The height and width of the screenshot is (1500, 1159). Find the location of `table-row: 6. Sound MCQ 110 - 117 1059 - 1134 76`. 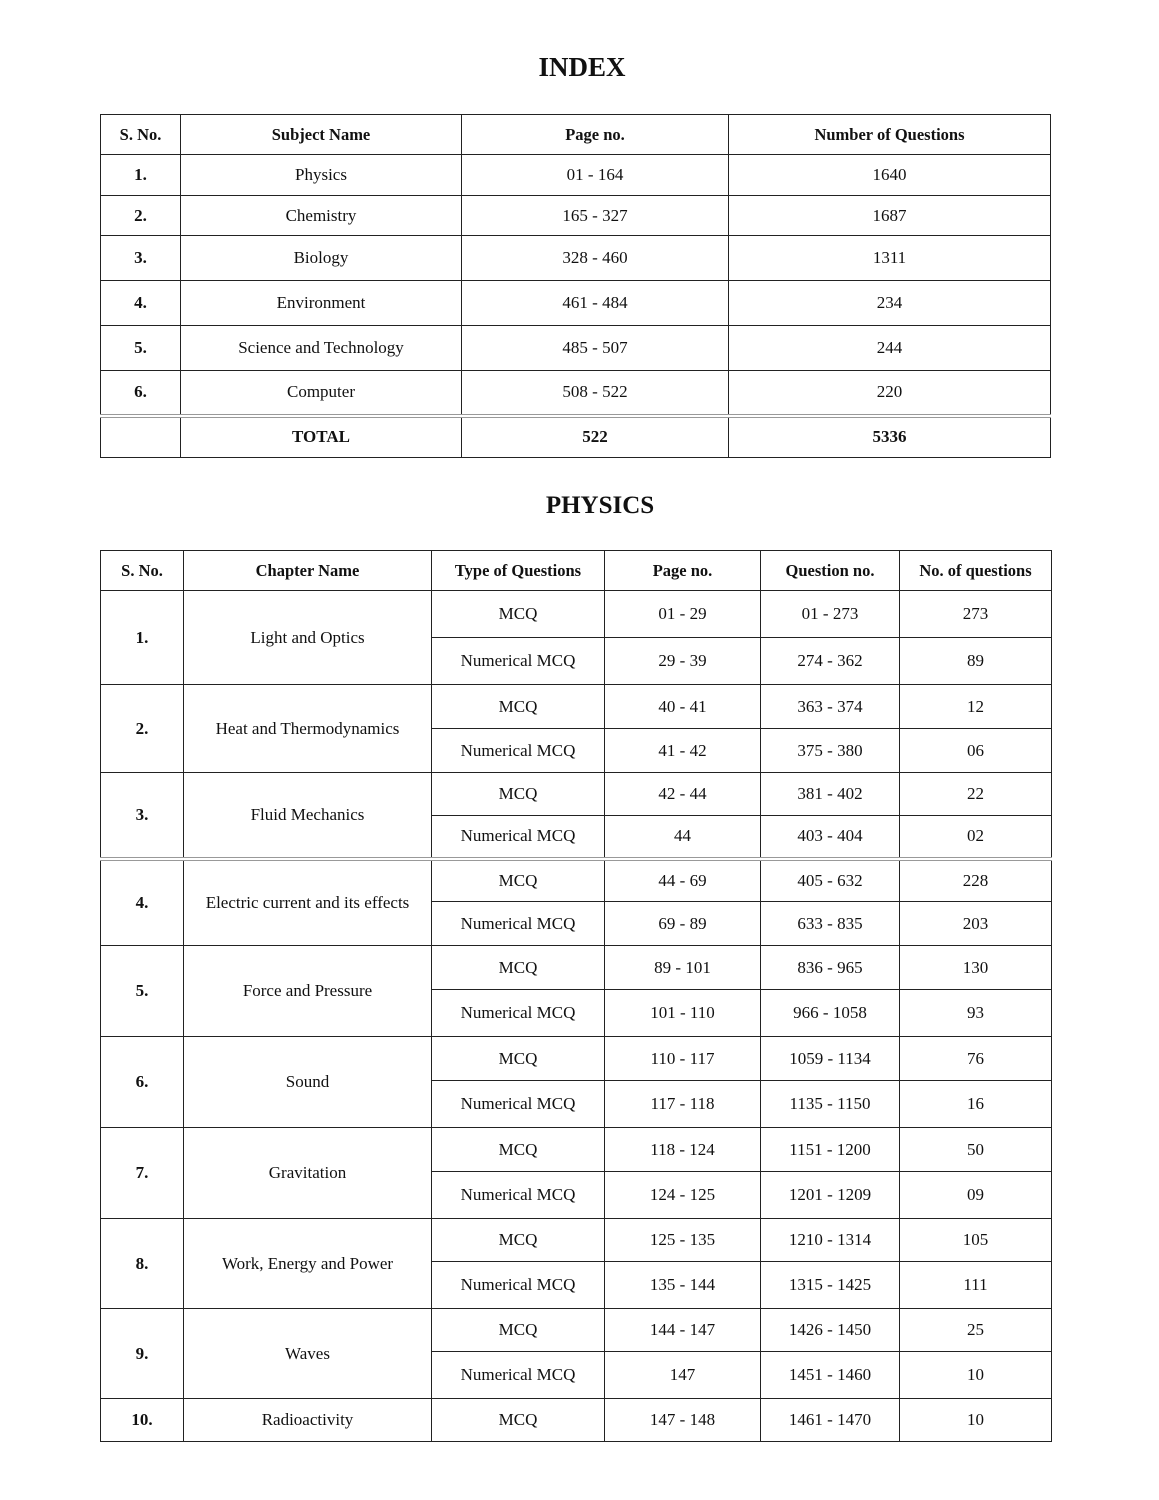

table-row: 6. Sound MCQ 110 - 117 1059 - 1134 76 is located at coordinates (576, 1082).